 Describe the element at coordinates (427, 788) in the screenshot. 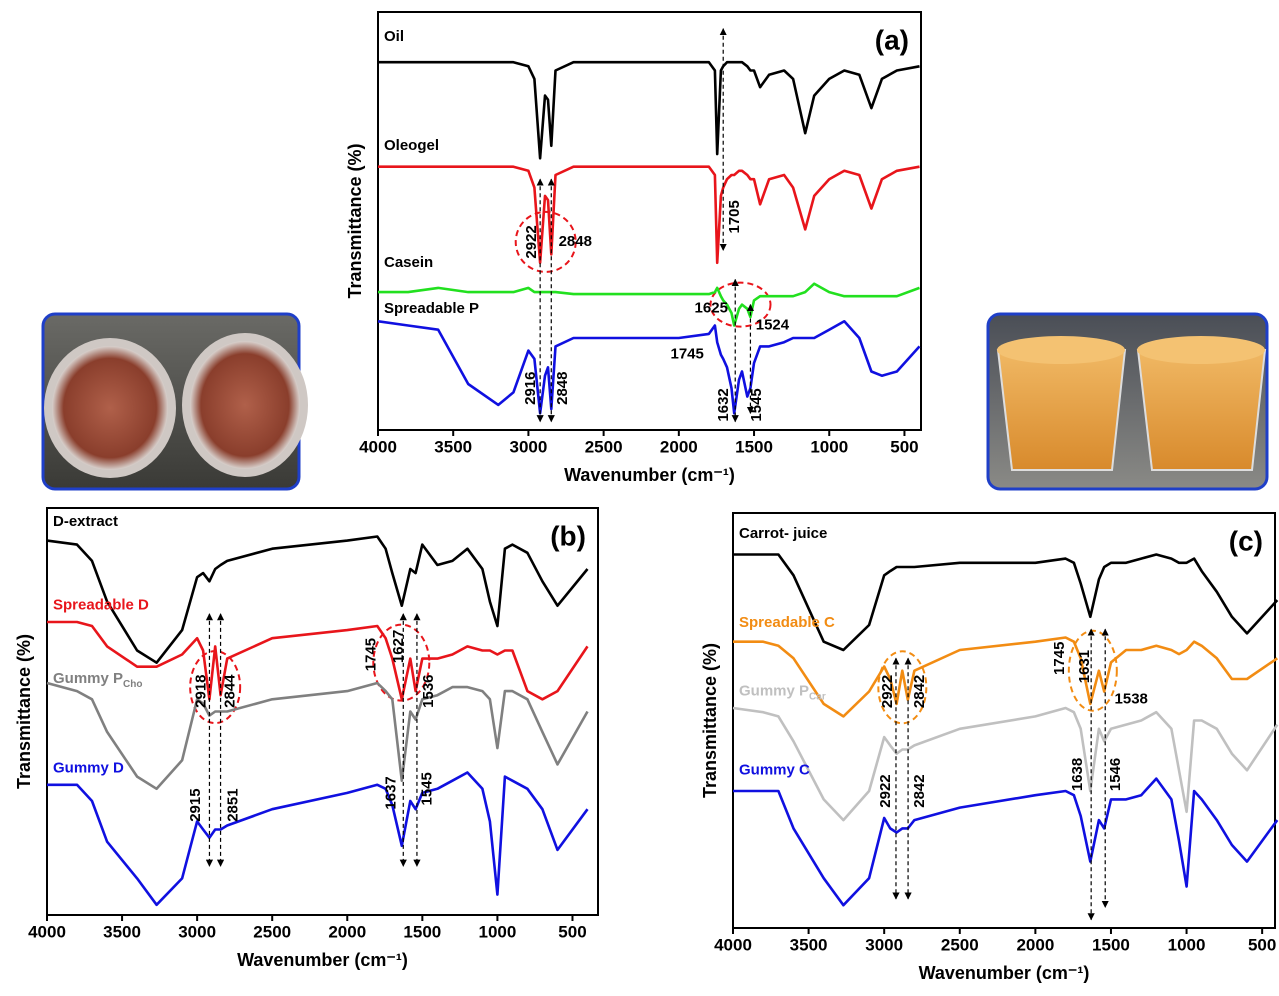

I see `peak-label: 1545` at that location.